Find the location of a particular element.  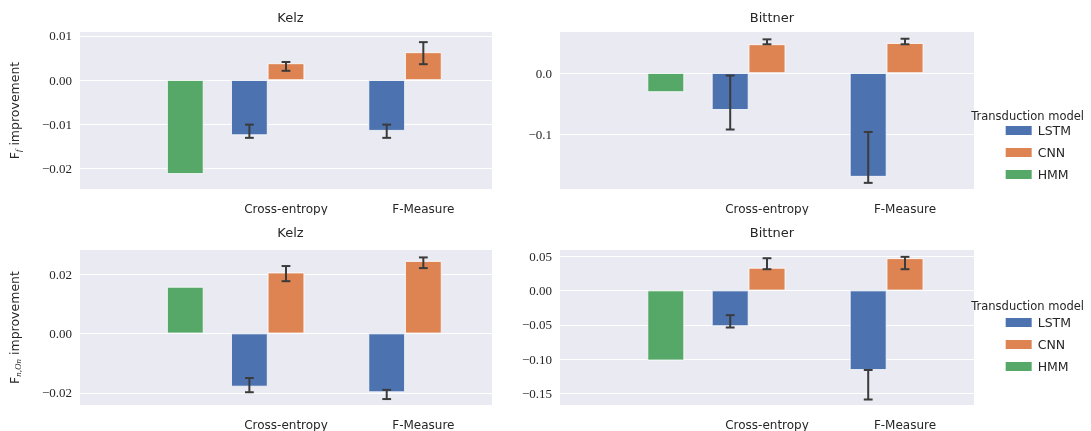

y-tick-label: −0.01 is located at coordinates (56, 124).